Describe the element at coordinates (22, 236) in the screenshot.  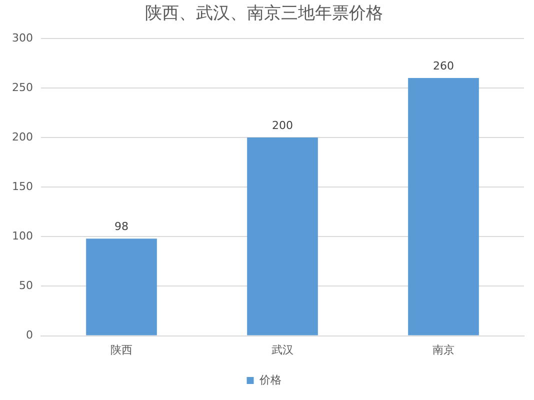
I see `y-tick-label: 100` at that location.